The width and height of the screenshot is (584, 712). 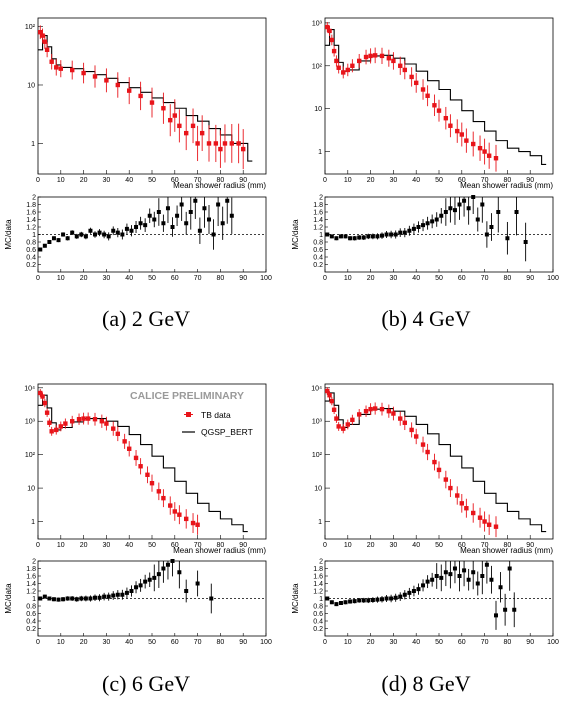 What do you see at coordinates (462, 180) in the screenshot?
I see `x-tick-label: 60` at bounding box center [462, 180].